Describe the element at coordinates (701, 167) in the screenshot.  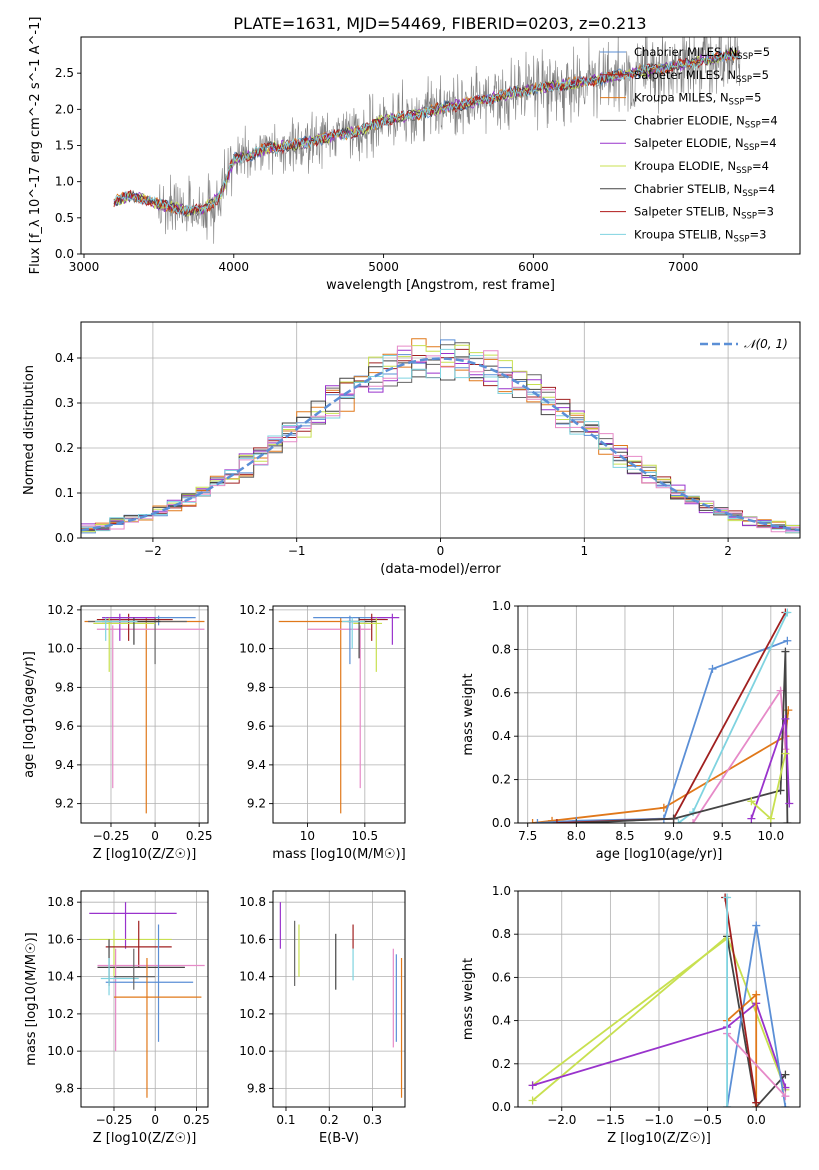
I see `legend-label: Kroupa ELODIE, NSSP=4` at that location.